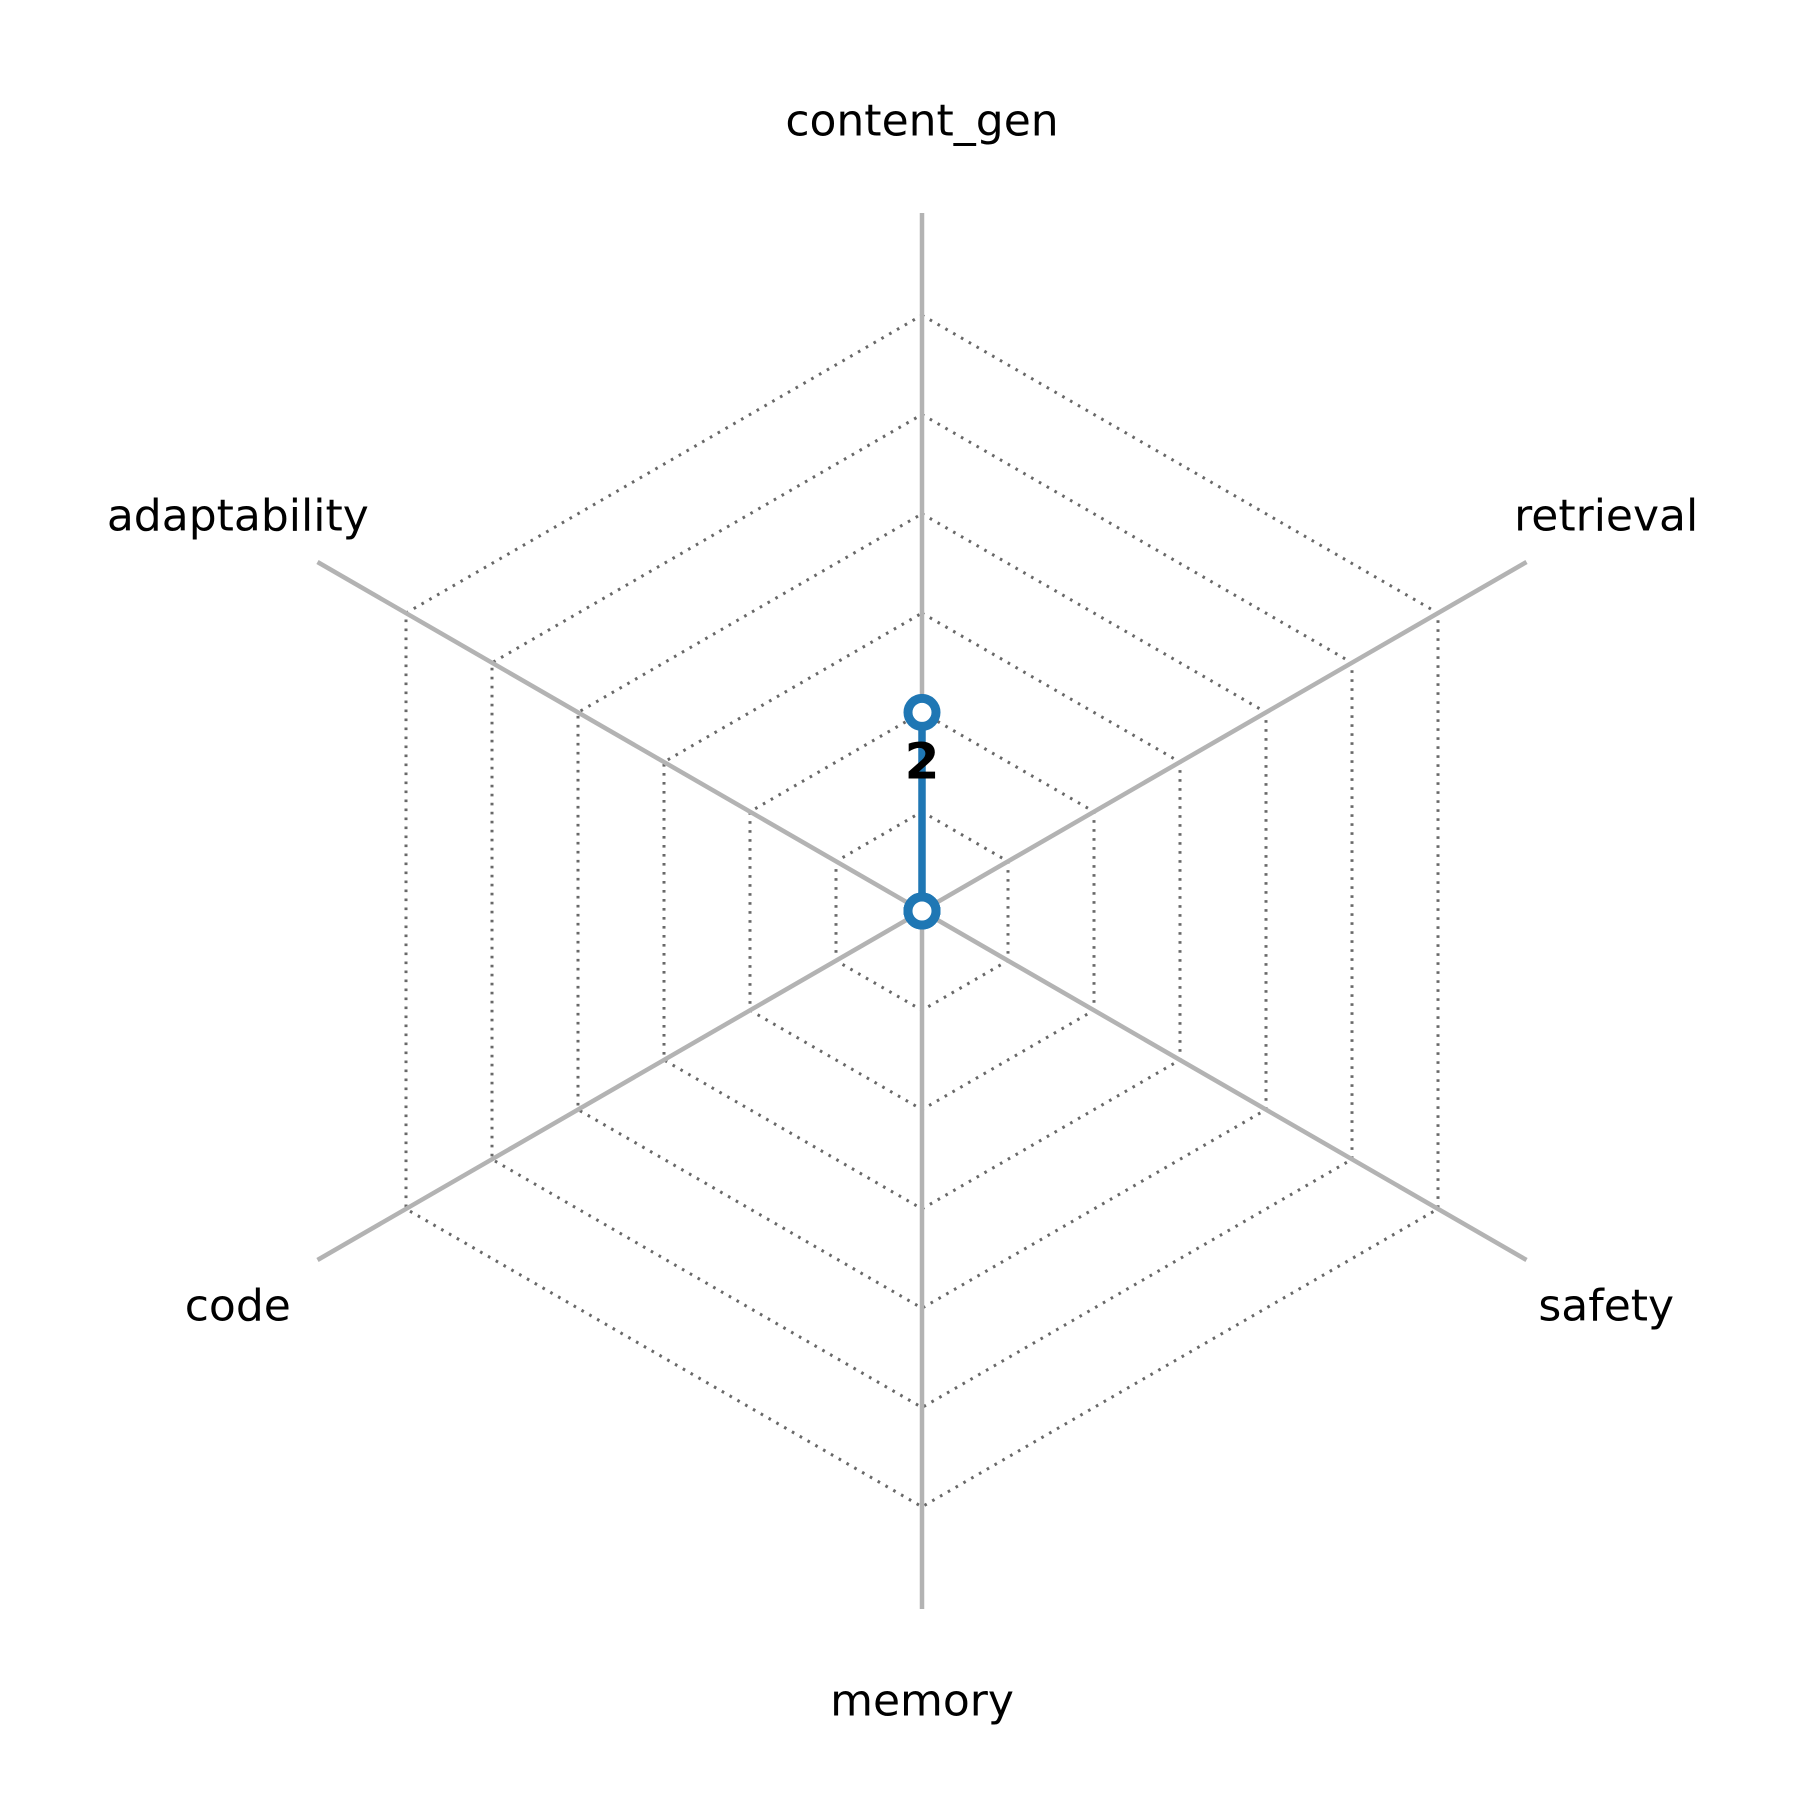 Image resolution: width=1800 pixels, height=1800 pixels. I want to click on axis-label-memory: memory, so click(922, 1701).